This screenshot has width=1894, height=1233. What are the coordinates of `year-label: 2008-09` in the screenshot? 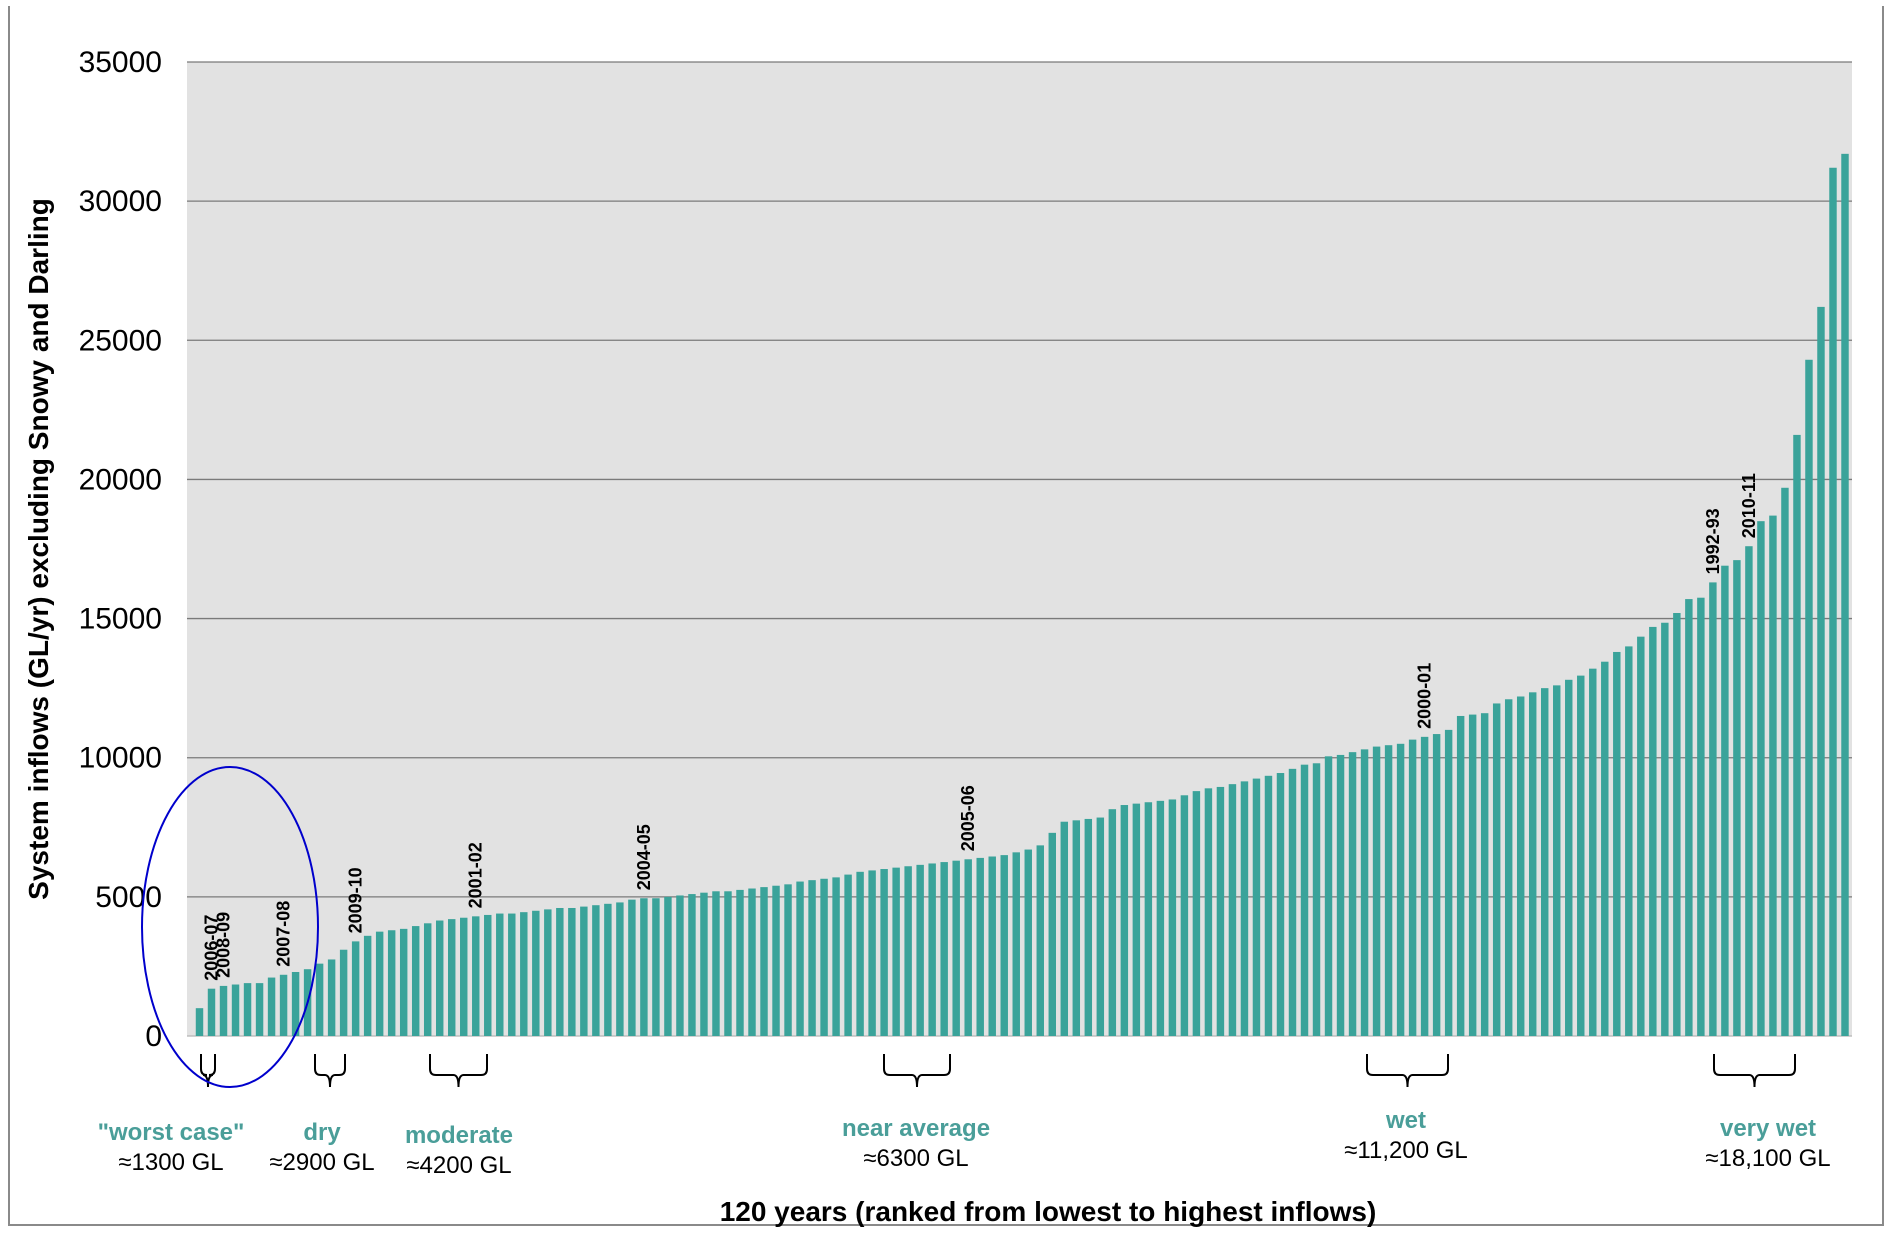 It's located at (224, 945).